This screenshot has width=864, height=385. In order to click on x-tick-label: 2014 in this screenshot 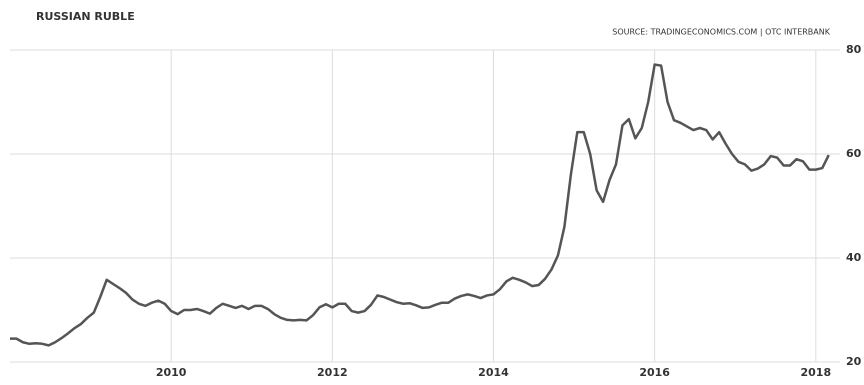, I will do `click(493, 372)`.